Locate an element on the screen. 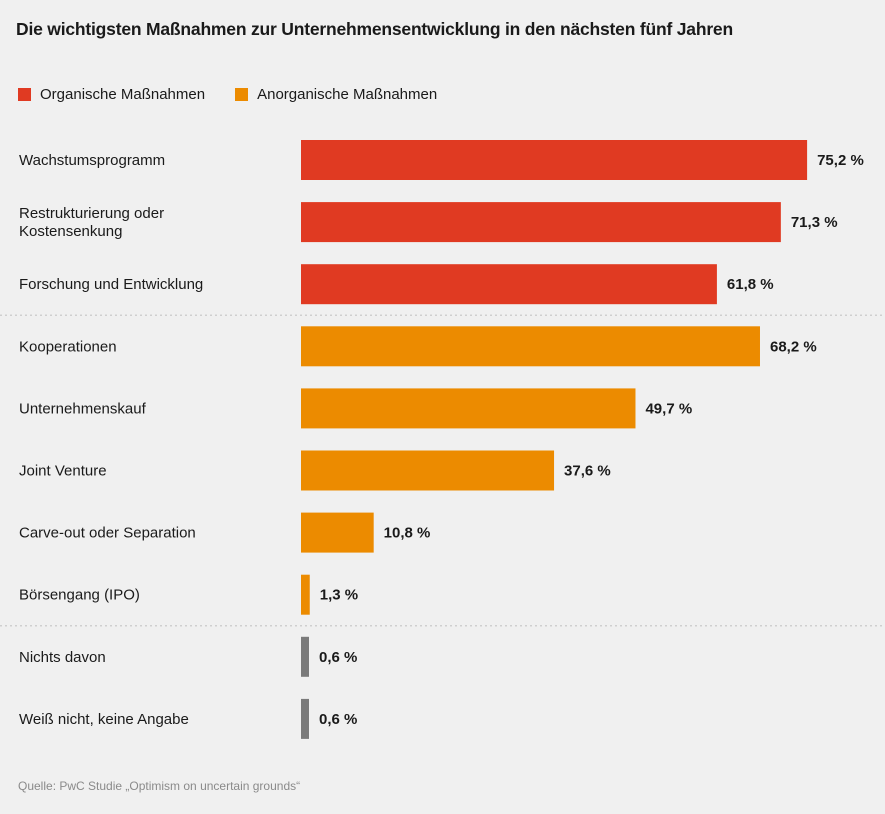  category-label: Joint Venture is located at coordinates (63, 471).